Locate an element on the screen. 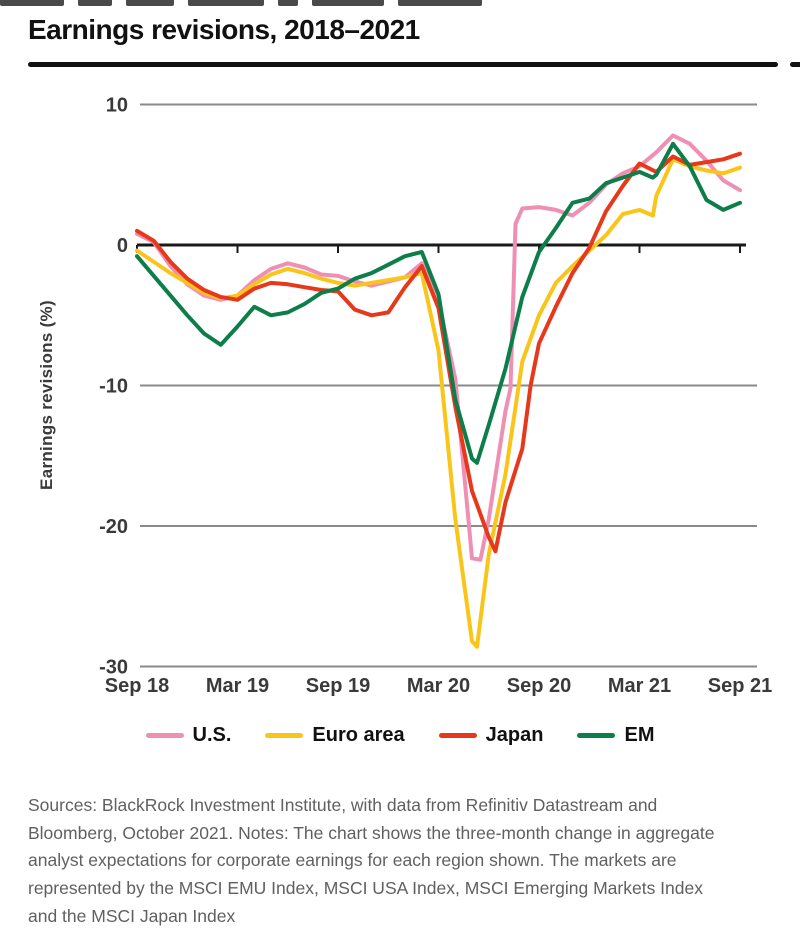  chart-title: Earnings revisions, 2018–2021 is located at coordinates (224, 29).